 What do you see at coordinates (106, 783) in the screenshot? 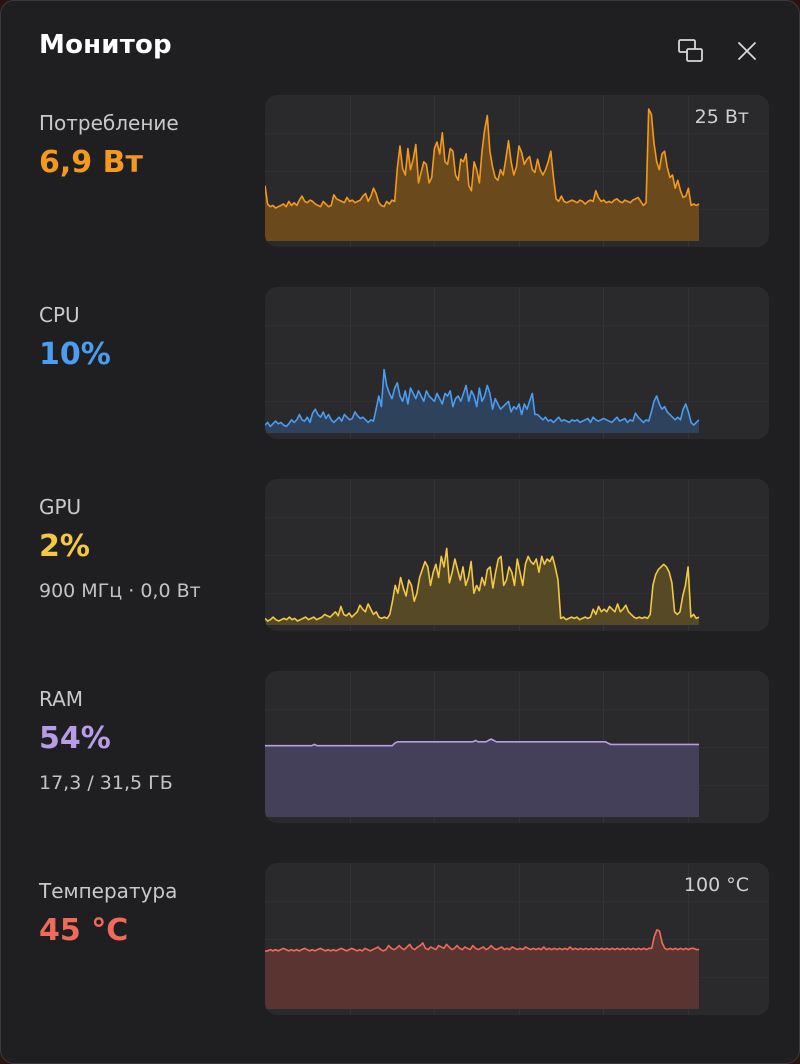
I see `ram-details: 17,3 / 31,5 ГБ` at bounding box center [106, 783].